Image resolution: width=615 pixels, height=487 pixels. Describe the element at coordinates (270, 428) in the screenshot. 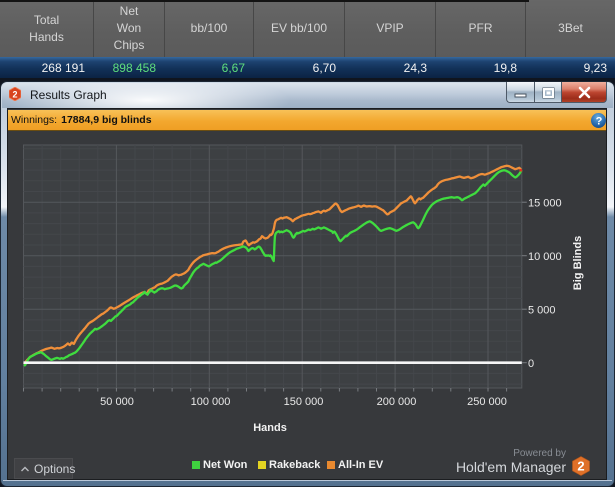

I see `svg-text: Hands` at that location.